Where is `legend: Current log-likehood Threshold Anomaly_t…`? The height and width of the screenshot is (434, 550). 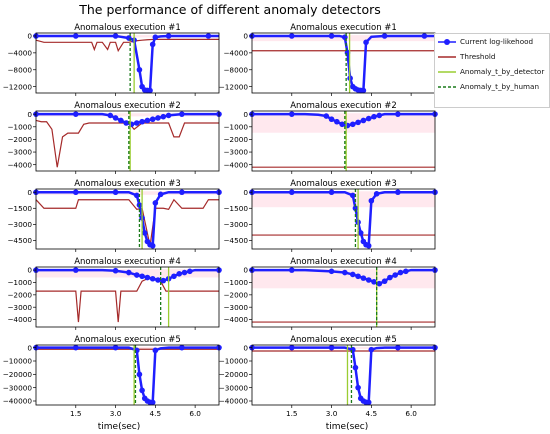 legend: Current log-likehood Threshold Anomaly_t… is located at coordinates (492, 70).